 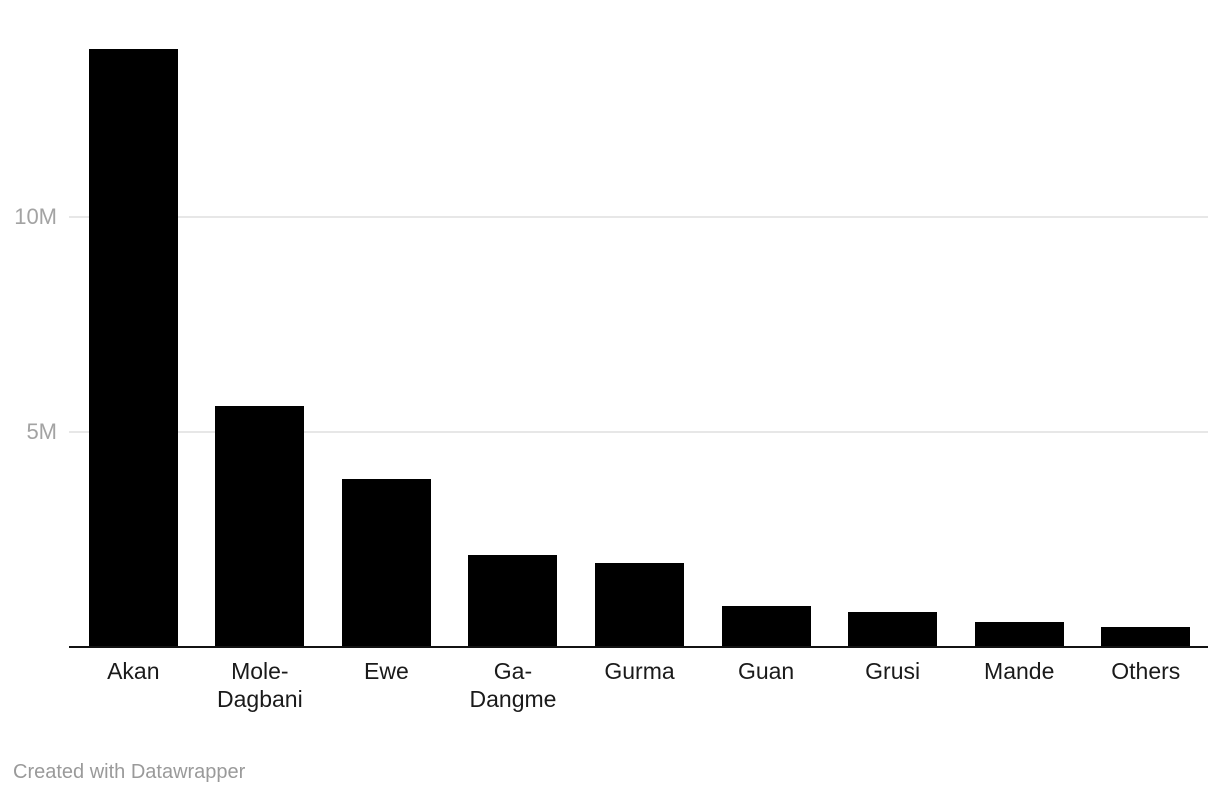 I want to click on x-tick-label: Grusi, so click(x=893, y=671).